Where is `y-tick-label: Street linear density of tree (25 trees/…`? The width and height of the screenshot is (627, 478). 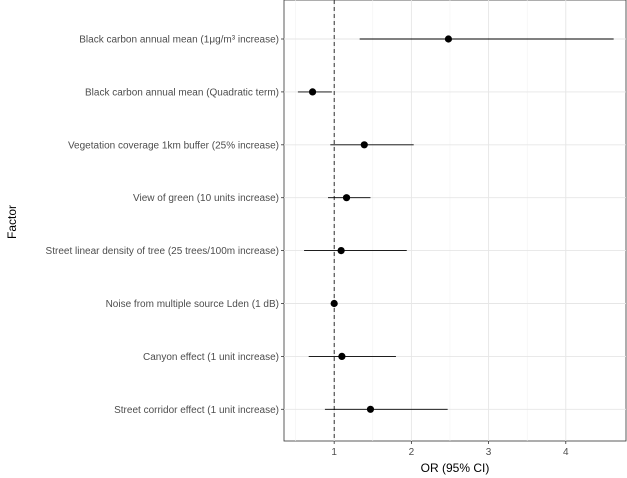 y-tick-label: Street linear density of tree (25 trees/… is located at coordinates (162, 251).